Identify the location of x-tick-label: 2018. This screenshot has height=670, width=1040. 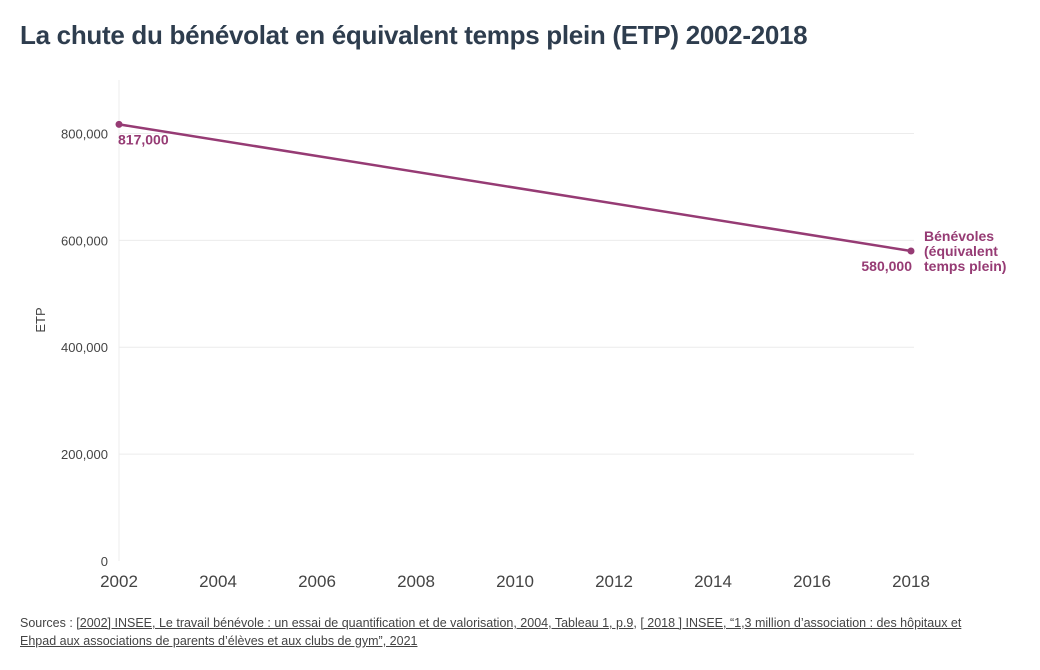
(911, 581).